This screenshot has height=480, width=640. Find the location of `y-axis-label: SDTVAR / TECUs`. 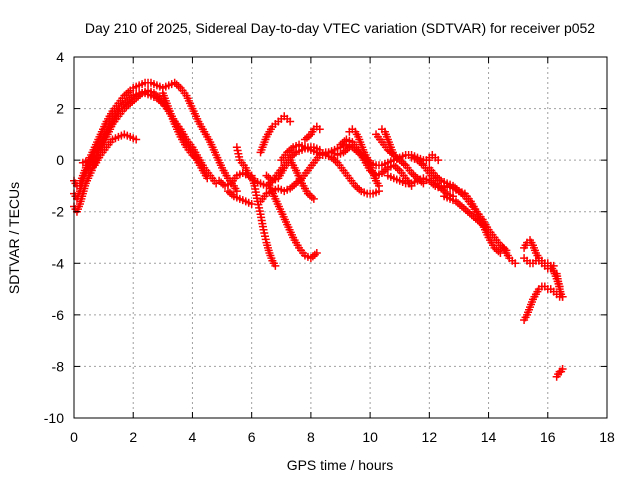

y-axis-label: SDTVAR / TECUs is located at coordinates (14, 238).